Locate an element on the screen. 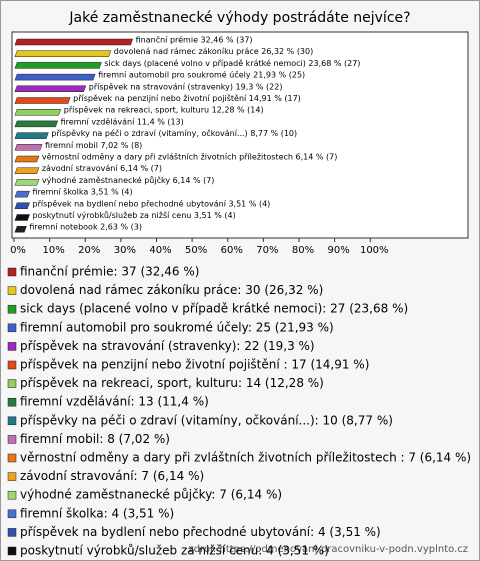 The height and width of the screenshot is (561, 480). x-tick-label: 70% is located at coordinates (267, 250).